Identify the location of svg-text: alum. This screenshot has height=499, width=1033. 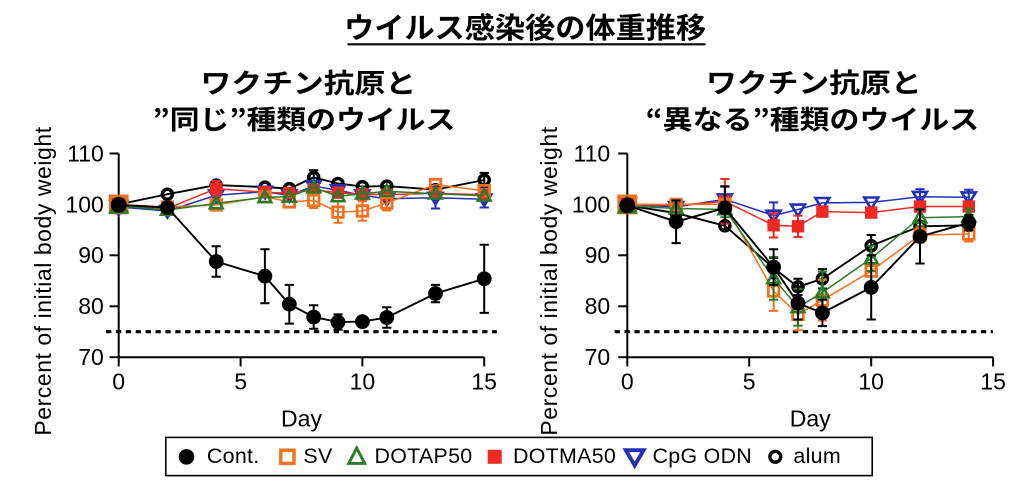
(817, 456).